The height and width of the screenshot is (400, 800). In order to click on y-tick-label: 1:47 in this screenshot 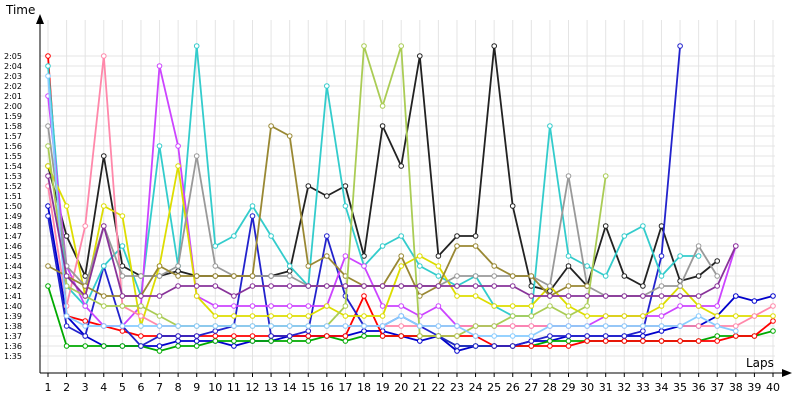, I will do `click(13, 236)`.